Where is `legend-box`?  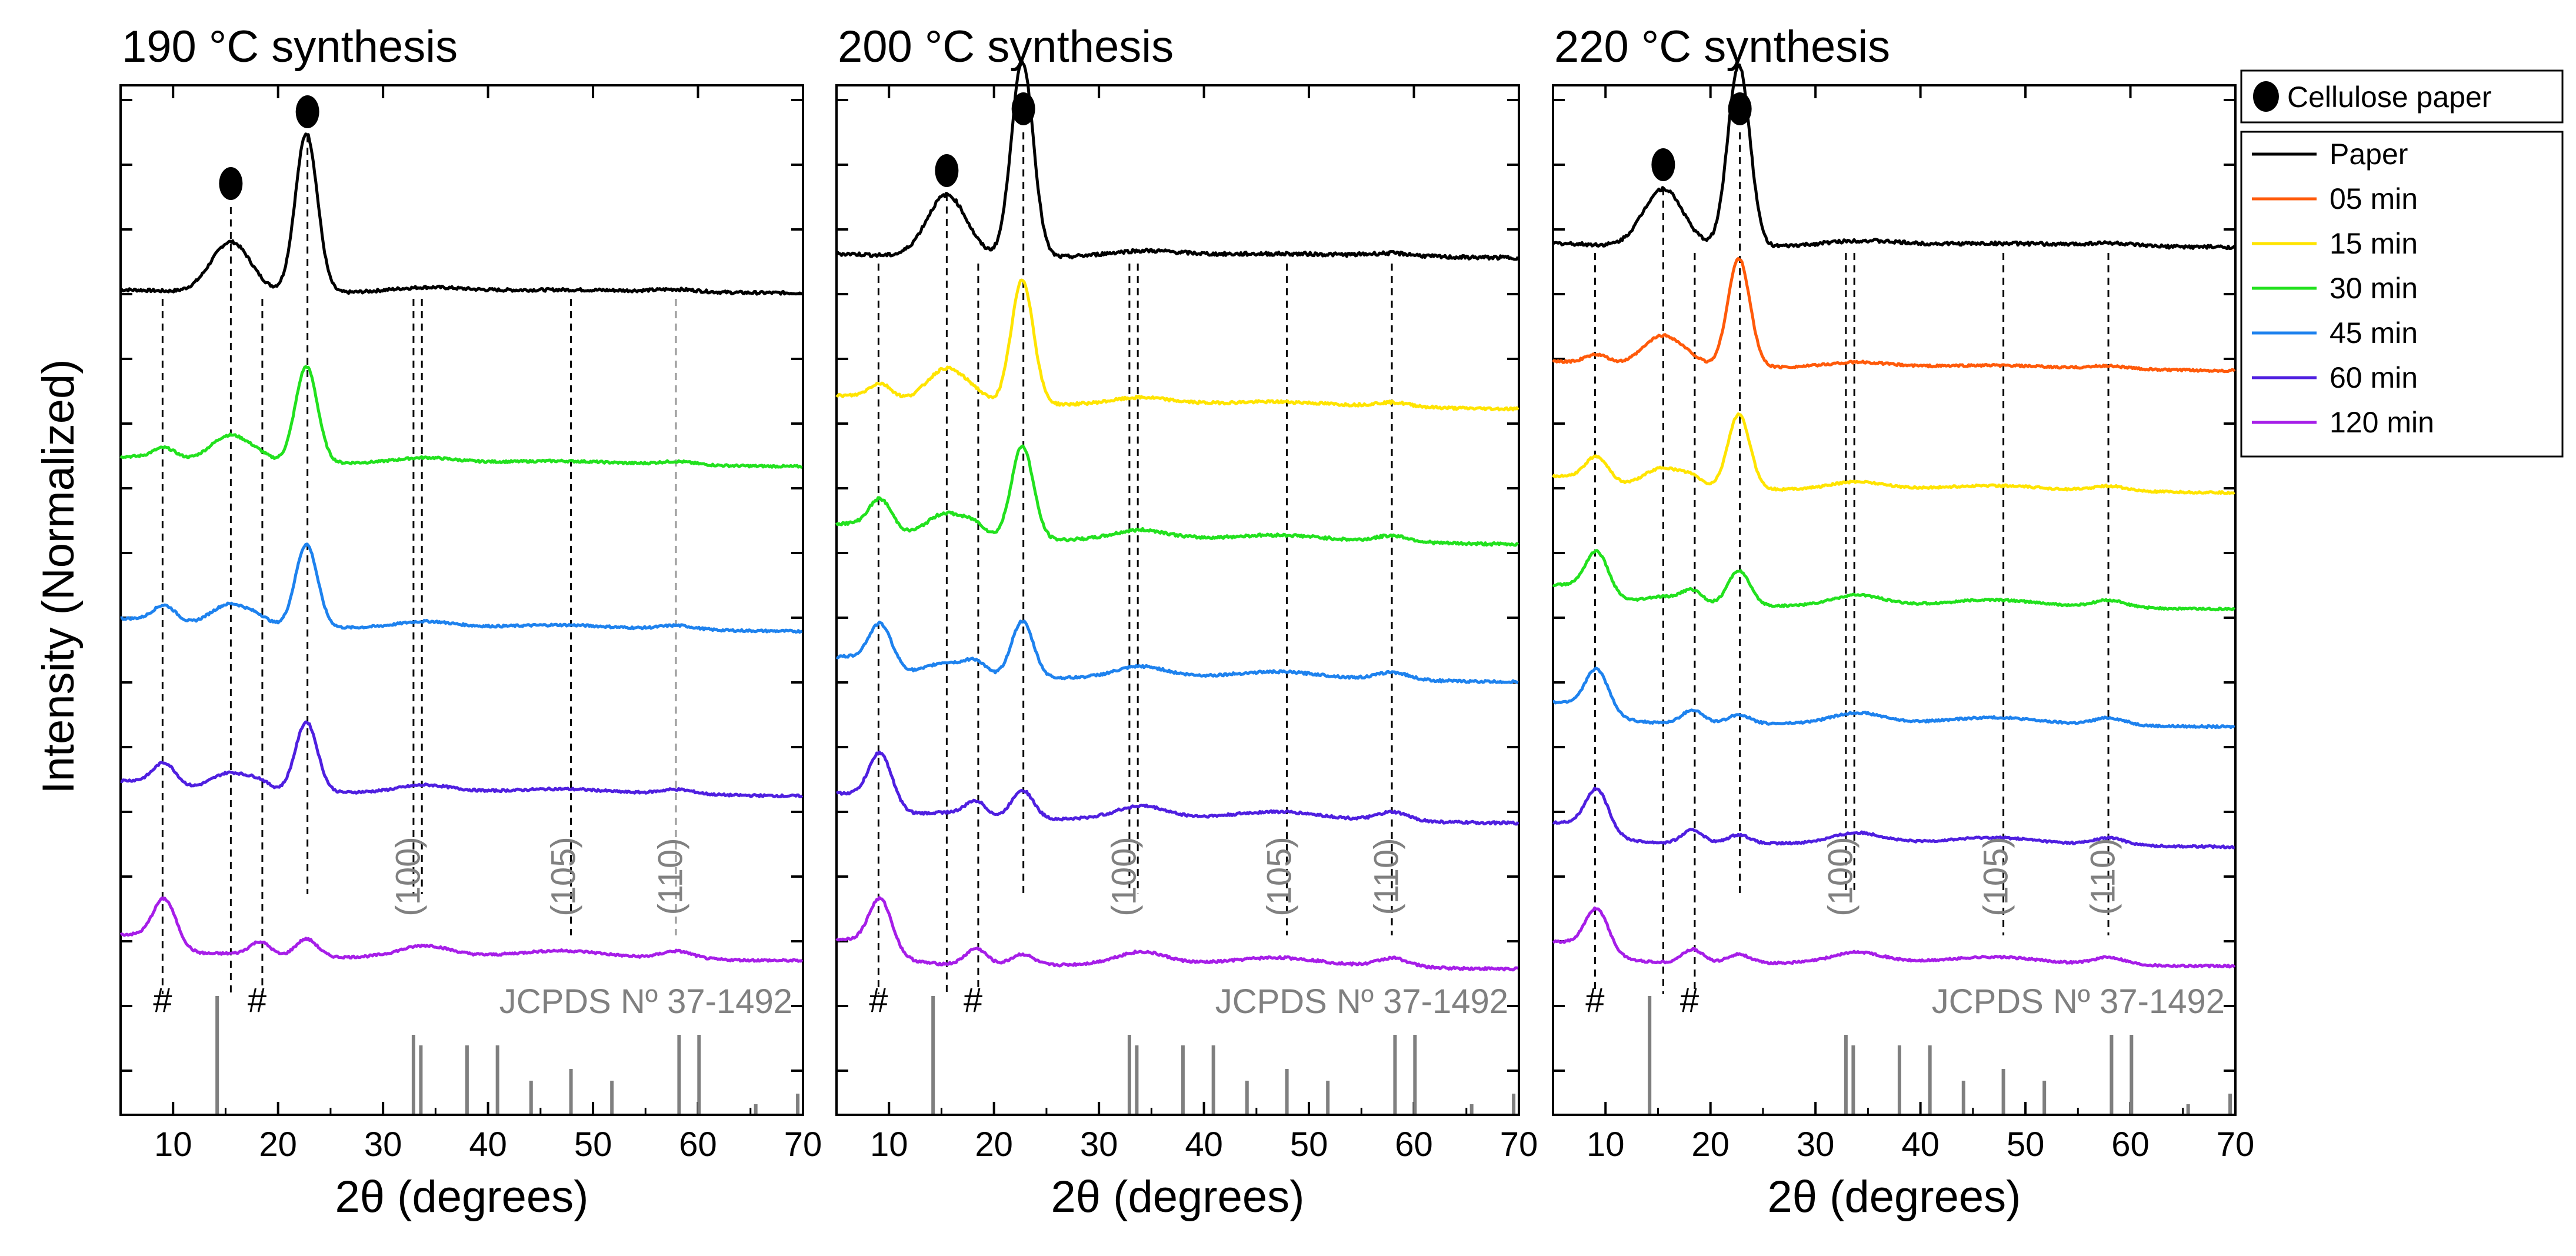 legend-box is located at coordinates (2402, 294).